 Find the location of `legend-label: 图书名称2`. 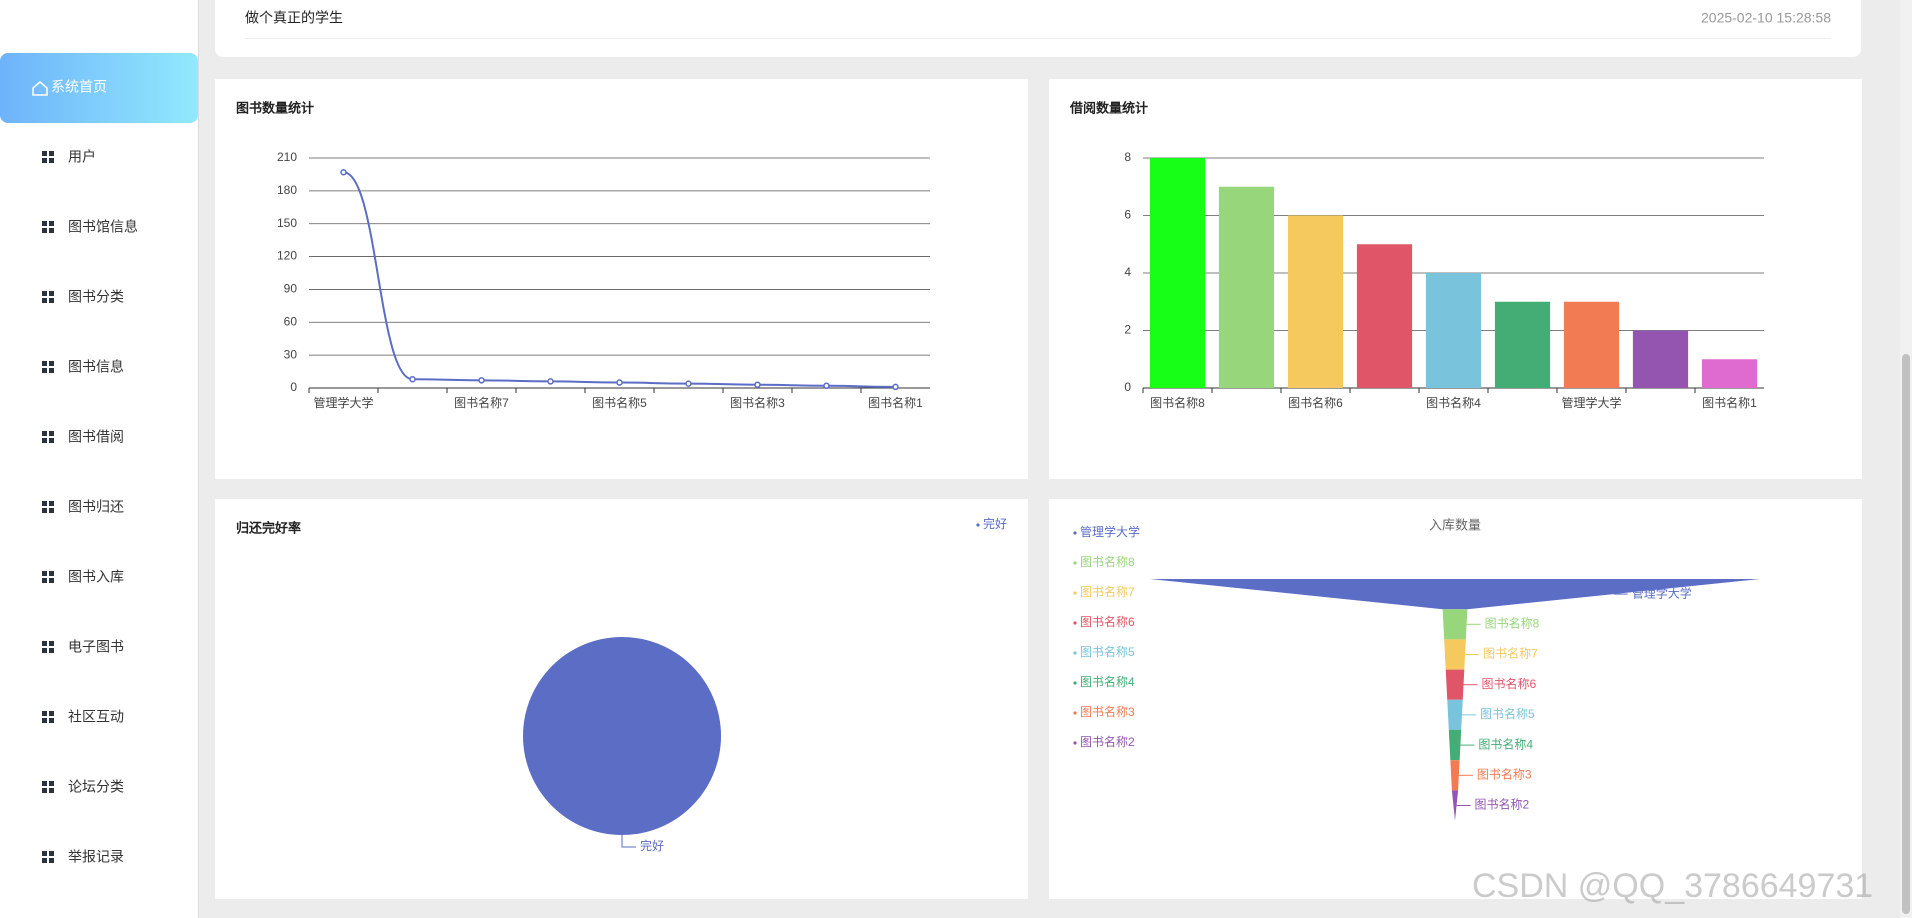

legend-label: 图书名称2 is located at coordinates (1107, 741).